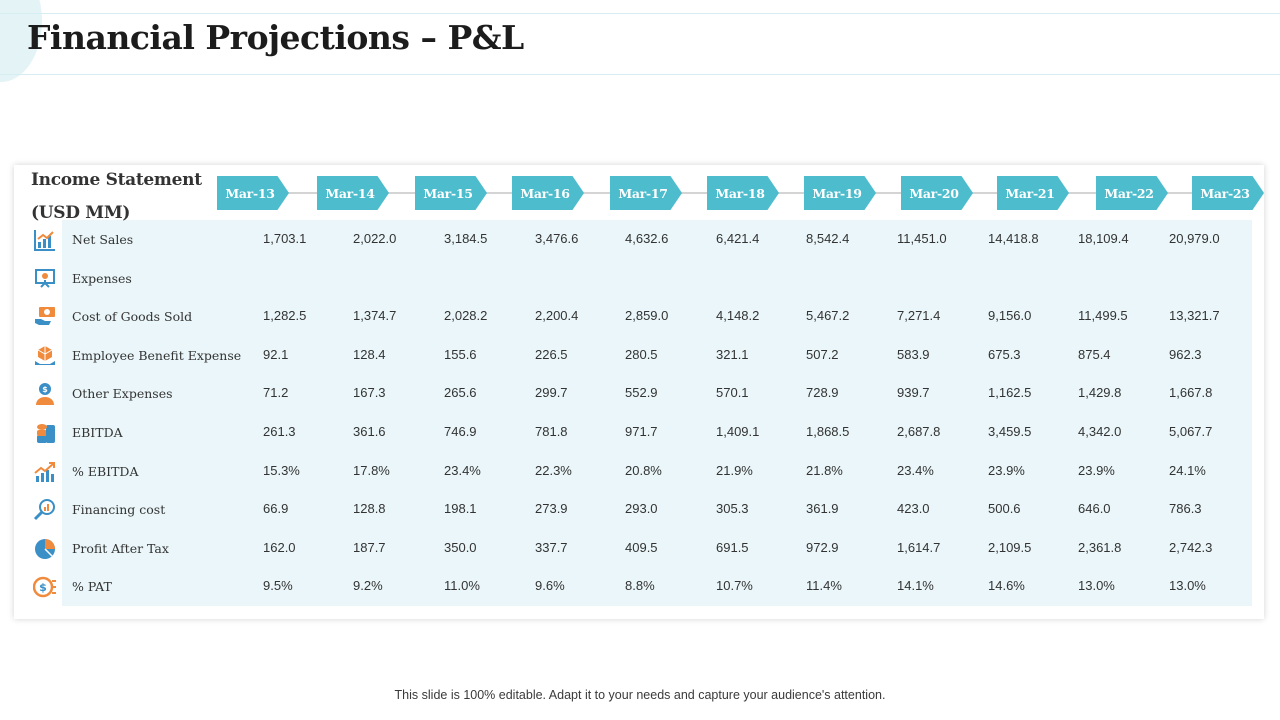 The width and height of the screenshot is (1280, 720). Describe the element at coordinates (922, 238) in the screenshot. I see `table-cell: 11,451.0` at that location.